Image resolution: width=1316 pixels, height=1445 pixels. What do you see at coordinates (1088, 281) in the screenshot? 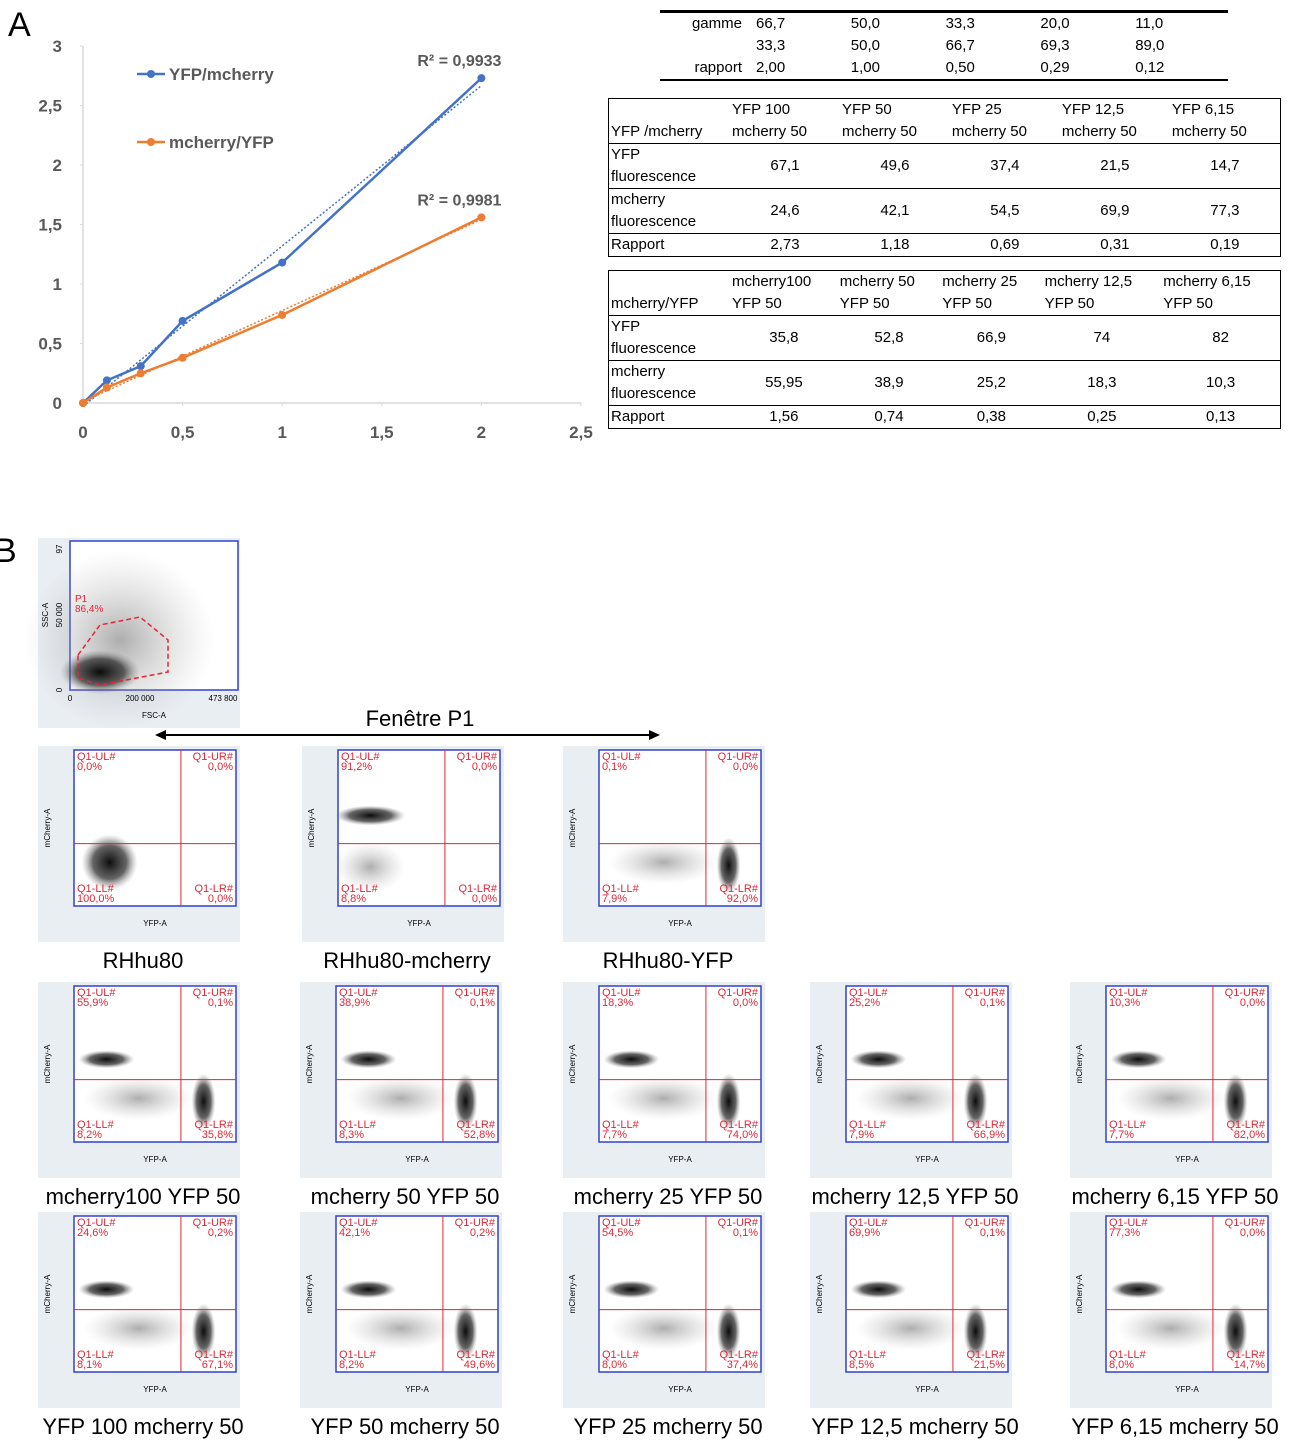
I see `cell-text: mcherry 12,5` at bounding box center [1088, 281].